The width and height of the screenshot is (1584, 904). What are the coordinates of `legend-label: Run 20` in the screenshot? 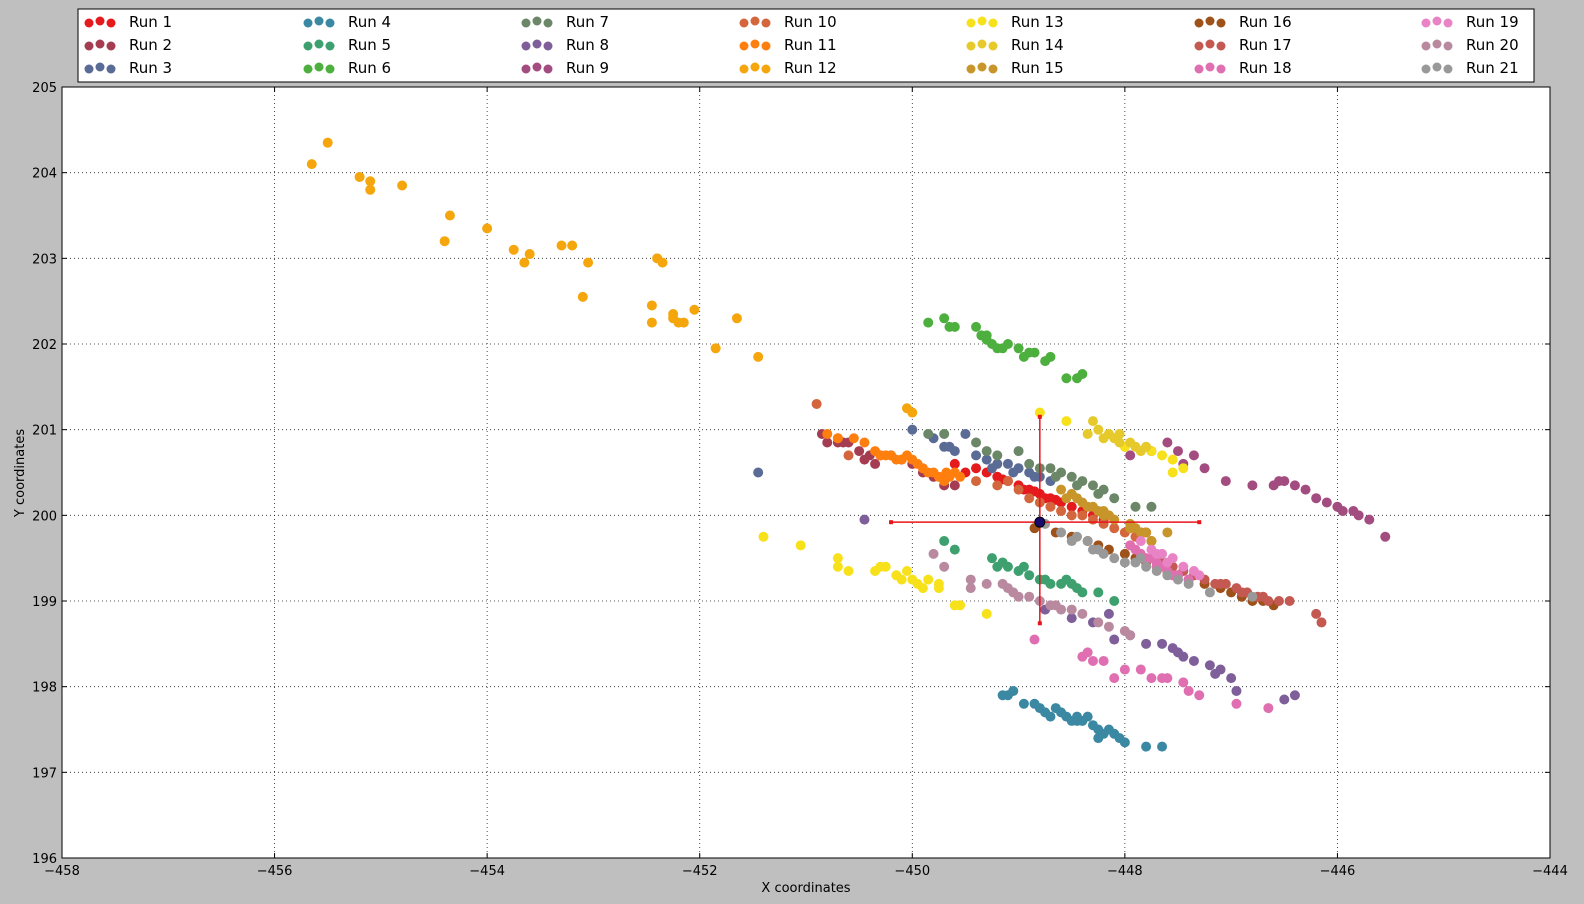 It's located at (1492, 45).